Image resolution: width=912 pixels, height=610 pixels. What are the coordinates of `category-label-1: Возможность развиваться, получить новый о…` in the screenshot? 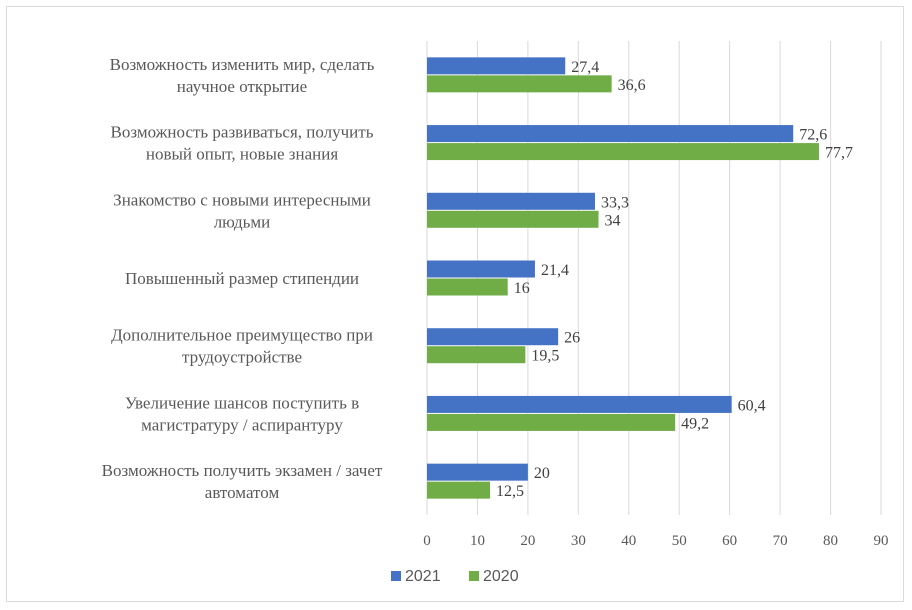 It's located at (242, 143).